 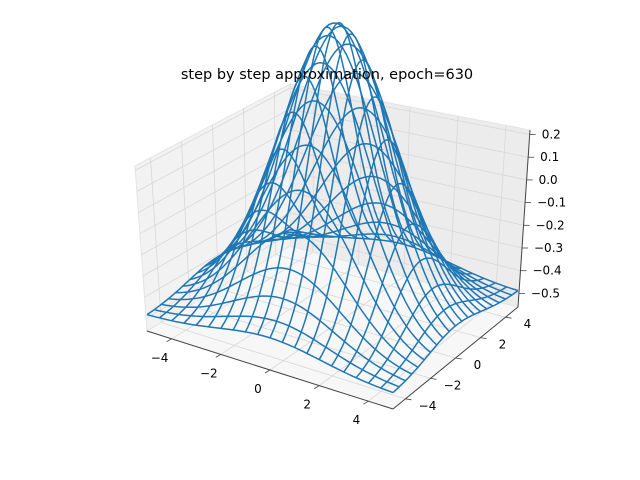 I want to click on chart-title: step by step approximation, epoch=630, so click(x=327, y=75).